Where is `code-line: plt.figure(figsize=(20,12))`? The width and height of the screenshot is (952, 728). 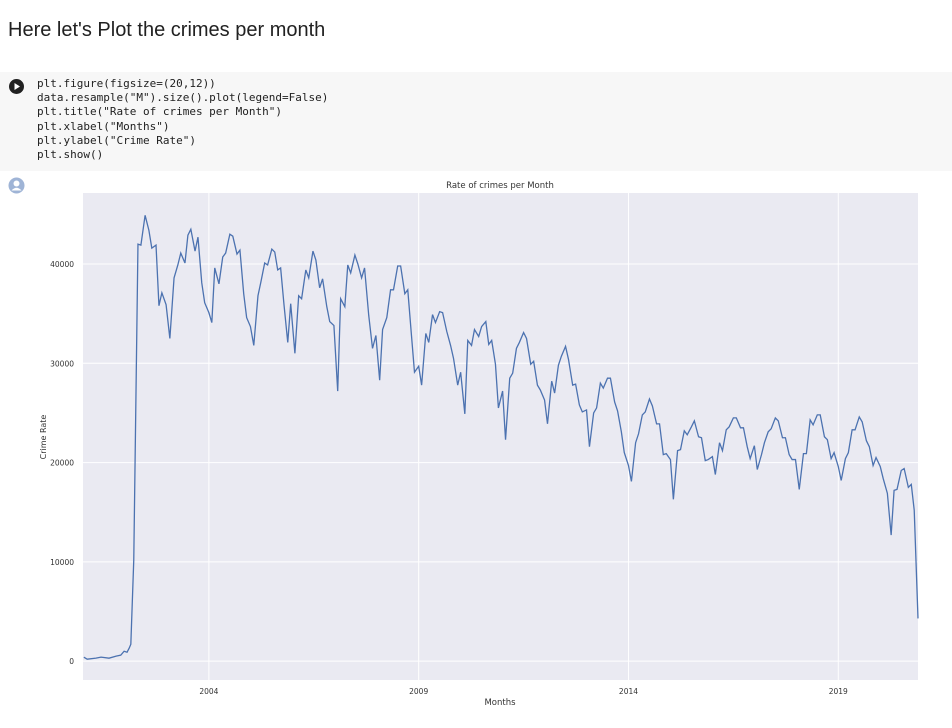
code-line: plt.figure(figsize=(20,12)) is located at coordinates (126, 83).